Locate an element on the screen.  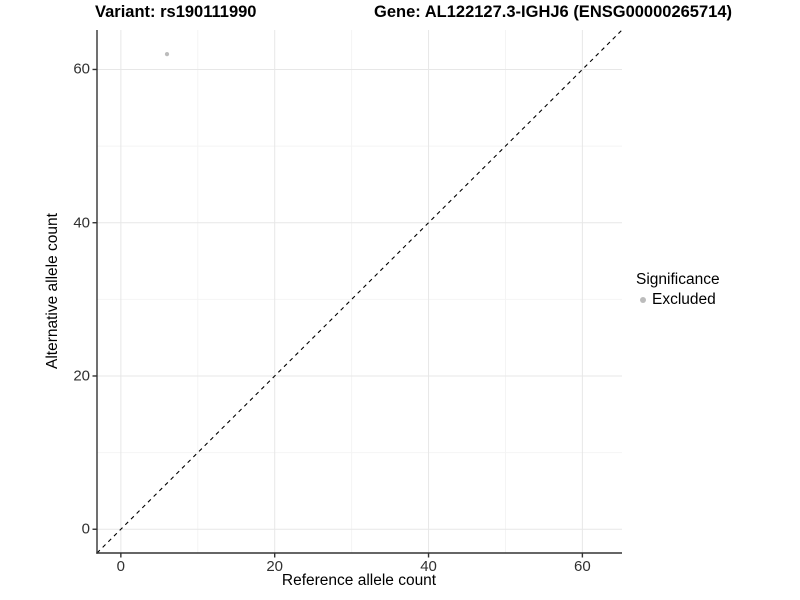
legend-item-excluded: Excluded is located at coordinates (678, 300).